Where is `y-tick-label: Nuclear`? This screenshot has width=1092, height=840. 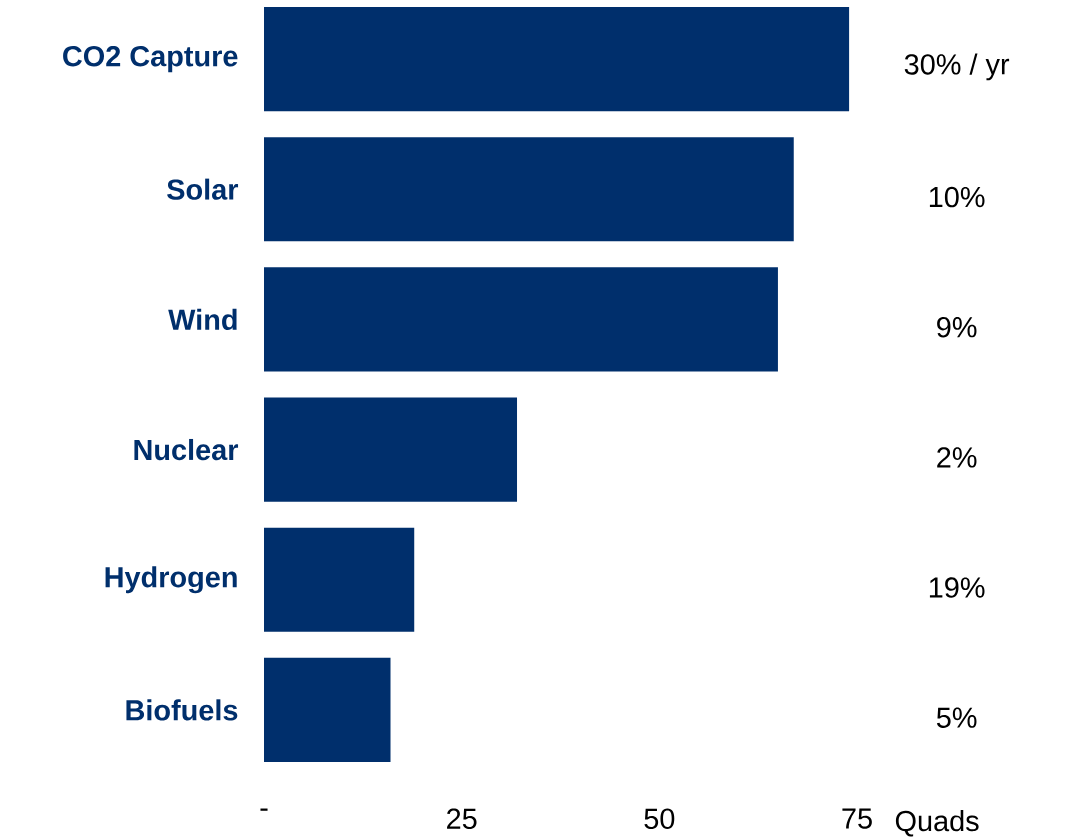
y-tick-label: Nuclear is located at coordinates (186, 449).